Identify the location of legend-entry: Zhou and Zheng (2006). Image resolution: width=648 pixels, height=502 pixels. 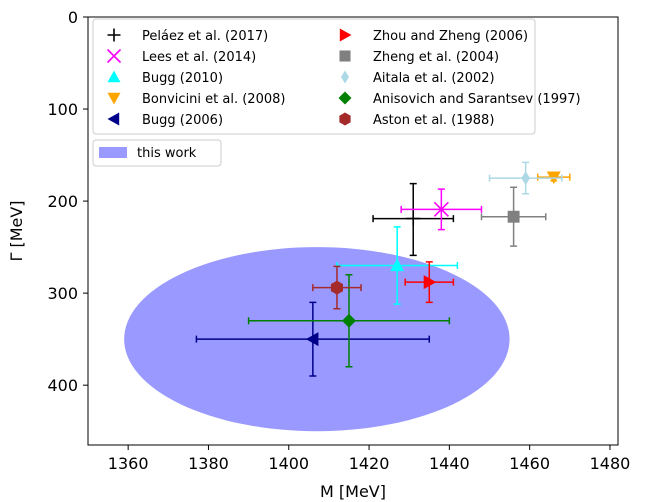
(433, 36).